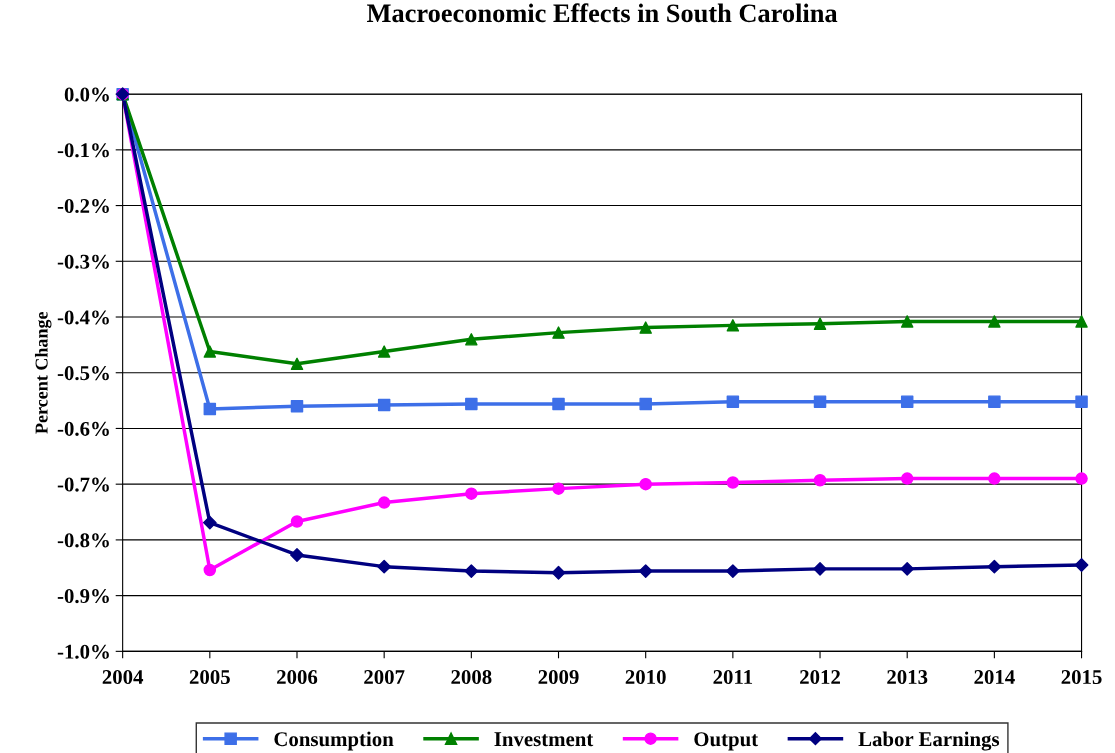 Image resolution: width=1115 pixels, height=753 pixels. Describe the element at coordinates (43, 372) in the screenshot. I see `y-axis-title: Percent Change` at that location.